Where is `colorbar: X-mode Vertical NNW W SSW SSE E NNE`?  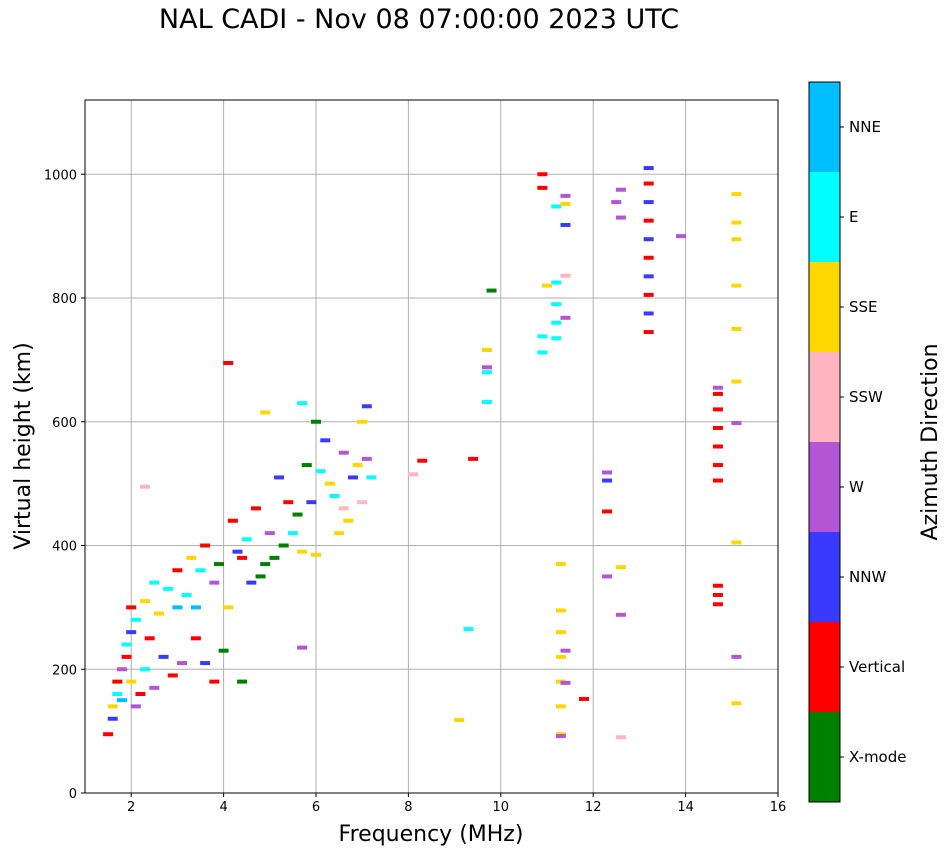
colorbar: X-mode Vertical NNW W SSW SSE E NNE is located at coordinates (857, 442).